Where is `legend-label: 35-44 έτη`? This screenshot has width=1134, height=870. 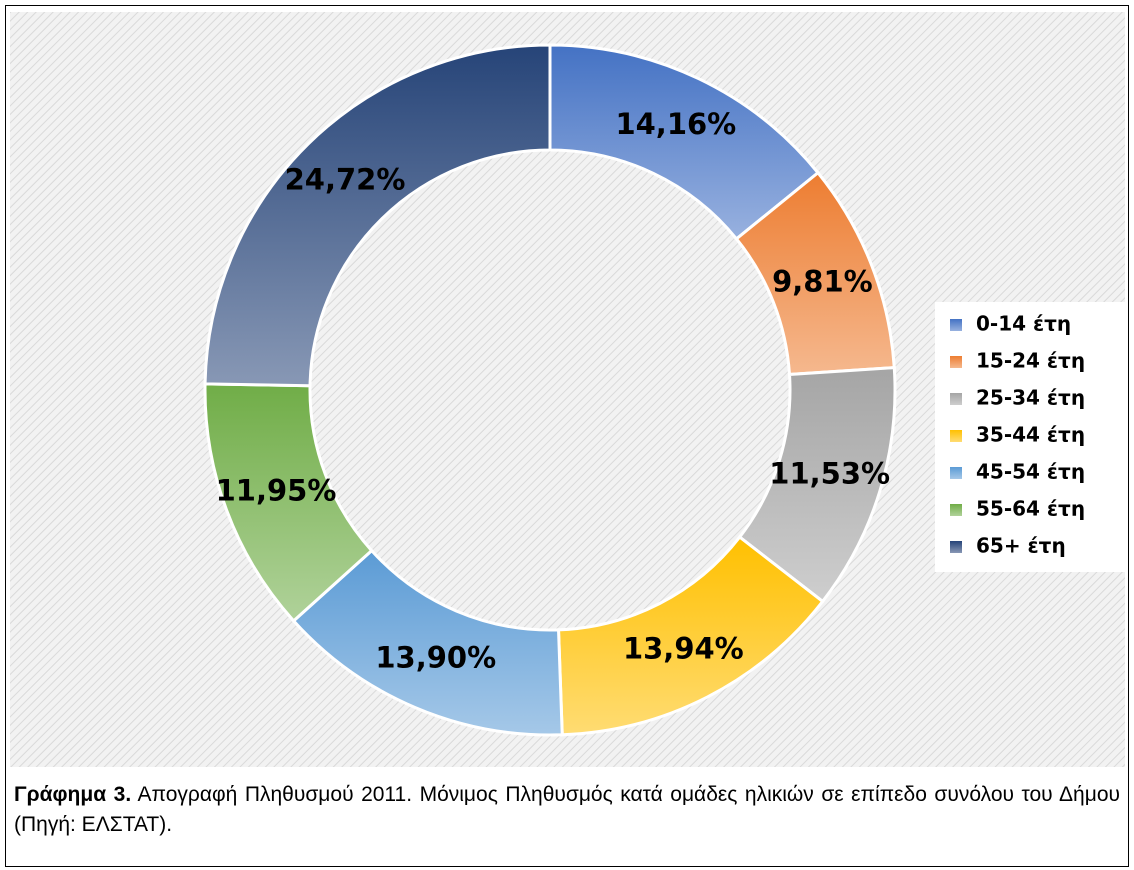 legend-label: 35-44 έτη is located at coordinates (1030, 435).